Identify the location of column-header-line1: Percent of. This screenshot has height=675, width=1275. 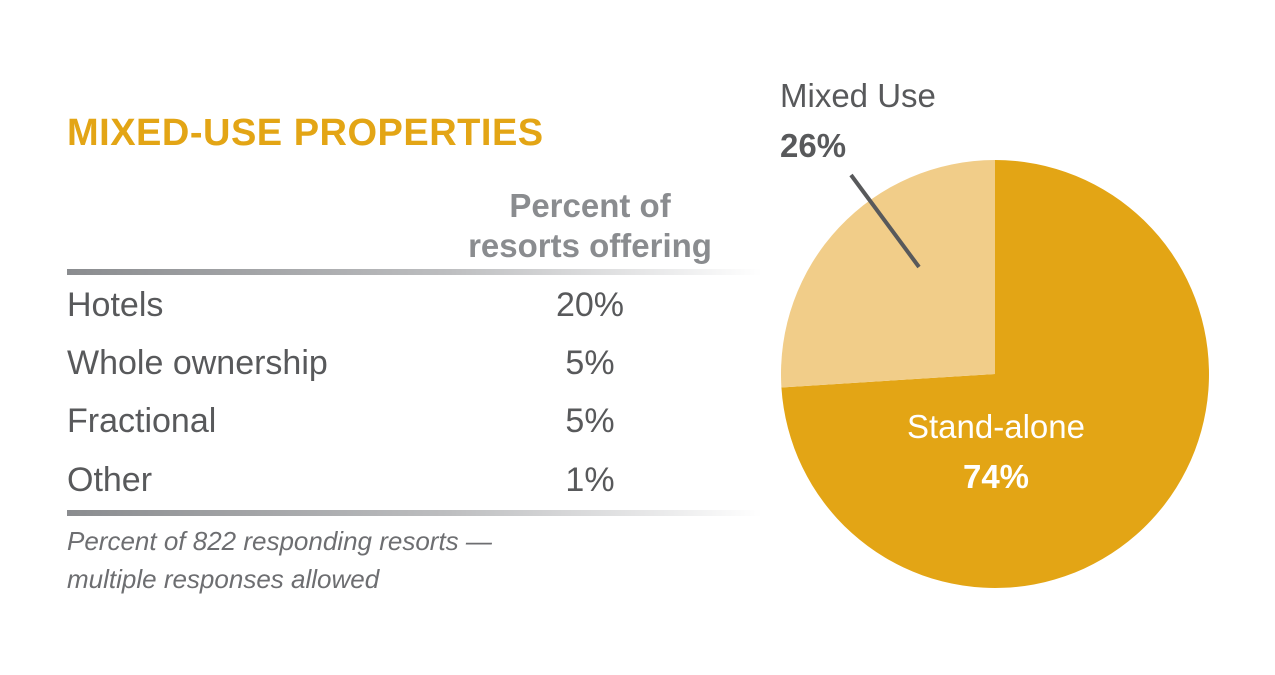
(590, 205).